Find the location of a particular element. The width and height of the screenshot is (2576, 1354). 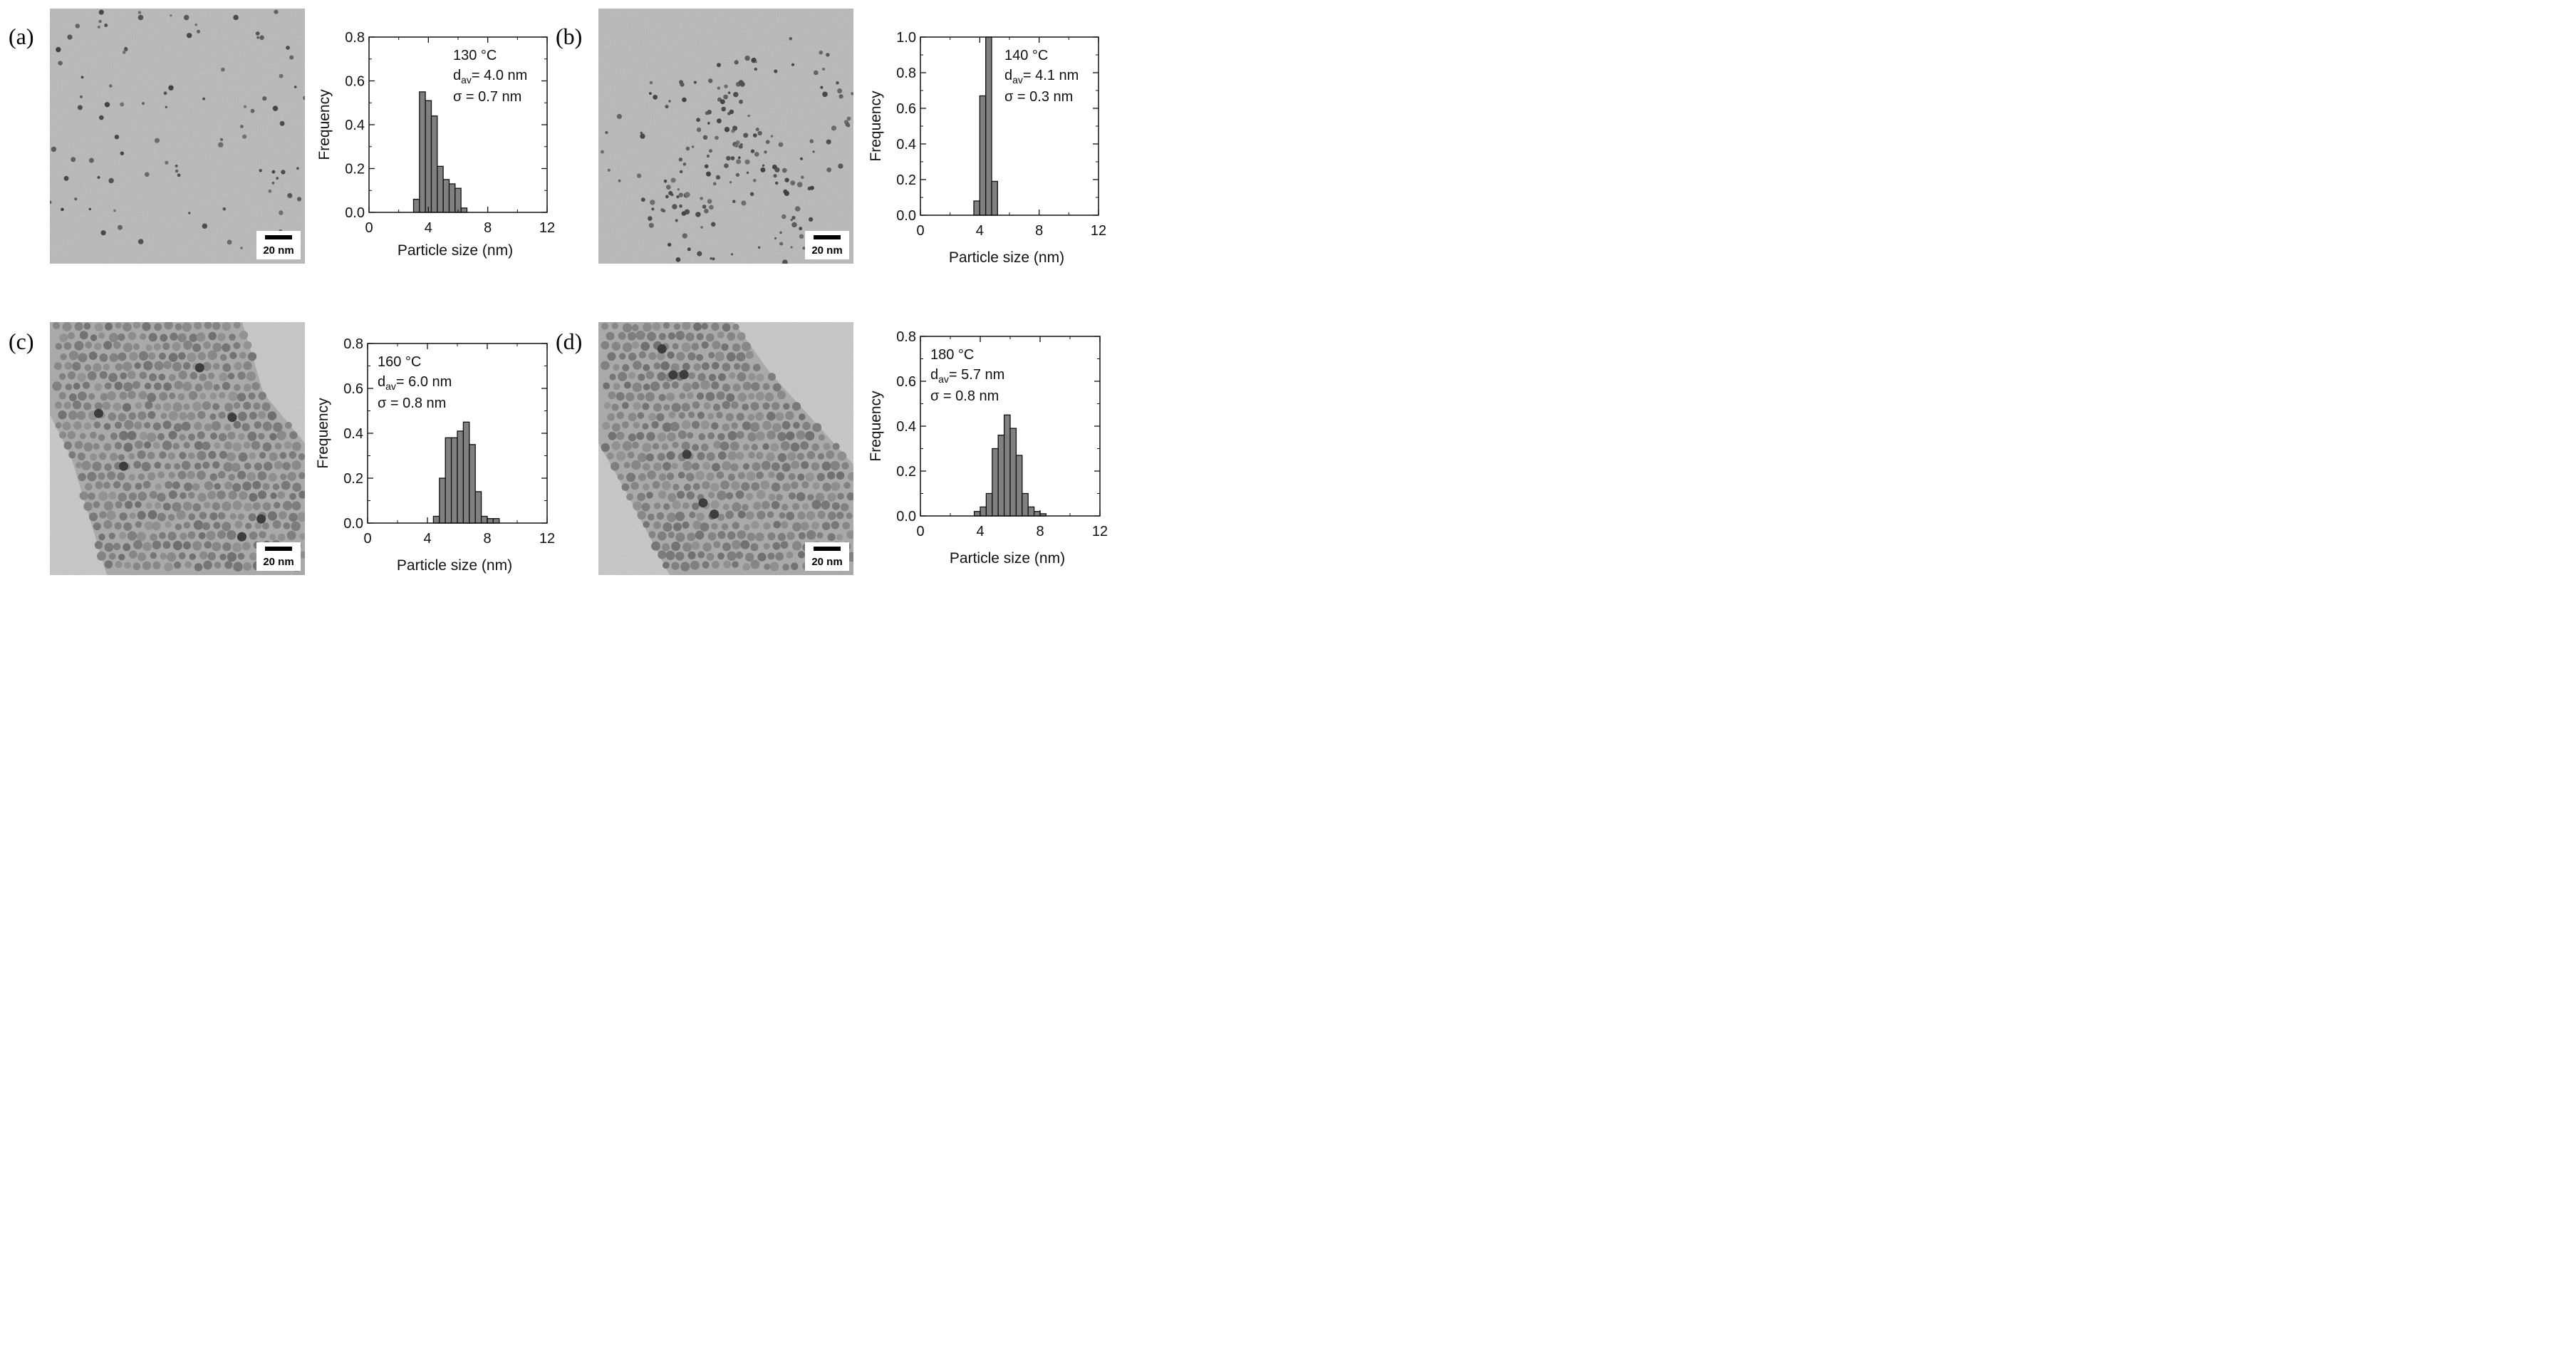

panel-label: (d) is located at coordinates (569, 341).